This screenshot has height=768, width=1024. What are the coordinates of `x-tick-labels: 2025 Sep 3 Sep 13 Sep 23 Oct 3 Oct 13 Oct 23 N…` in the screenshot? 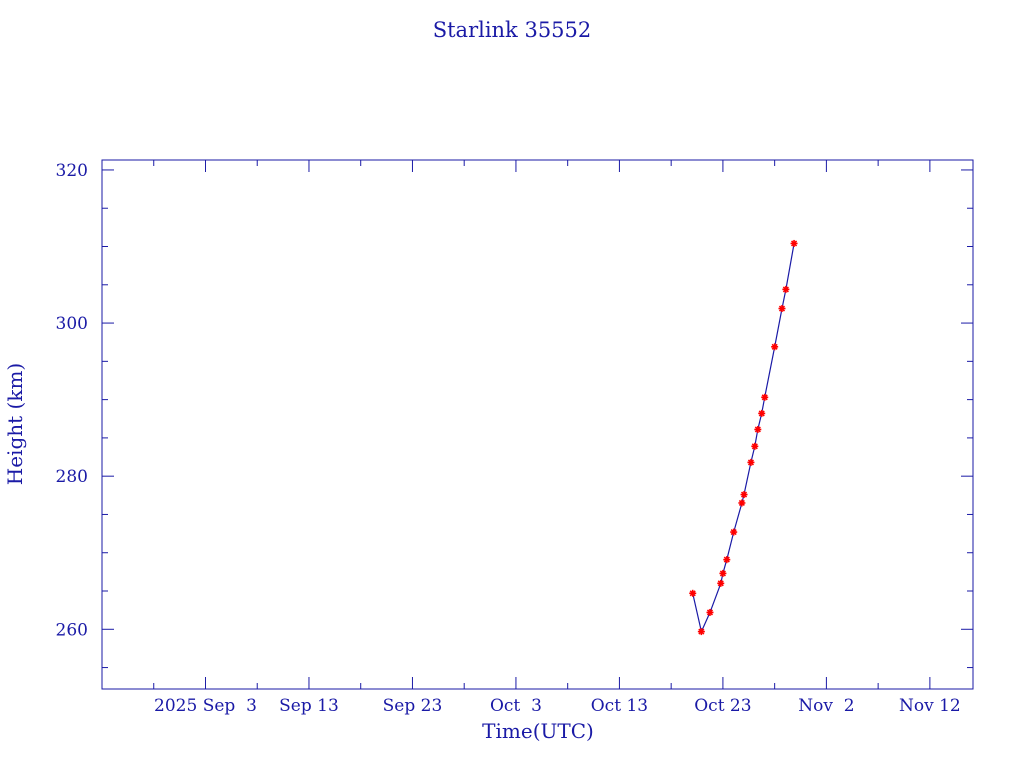 It's located at (557, 706).